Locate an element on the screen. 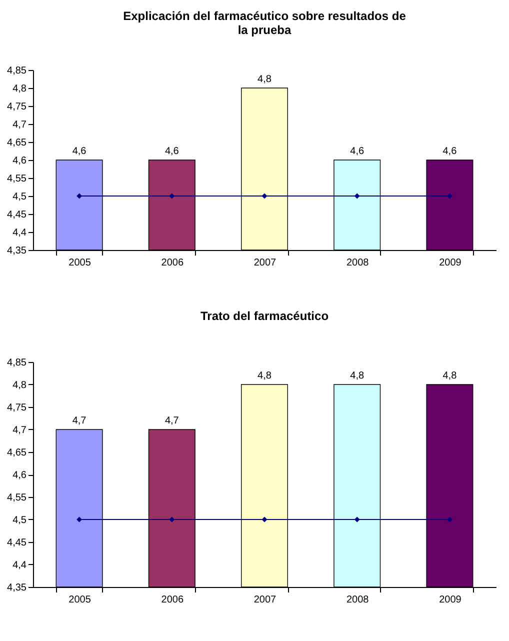 The image size is (509, 641). chart-title: Explicación del farmacéutico sobre resultados de la prueba is located at coordinates (264, 23).